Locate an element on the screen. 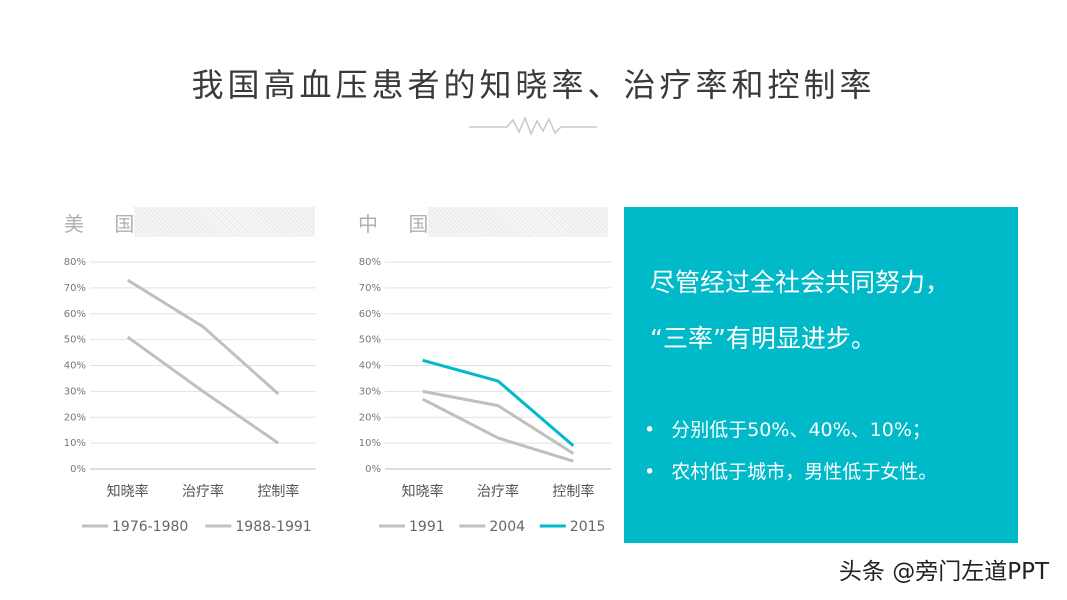  cn-ytick-label: 80% is located at coordinates (370, 262).